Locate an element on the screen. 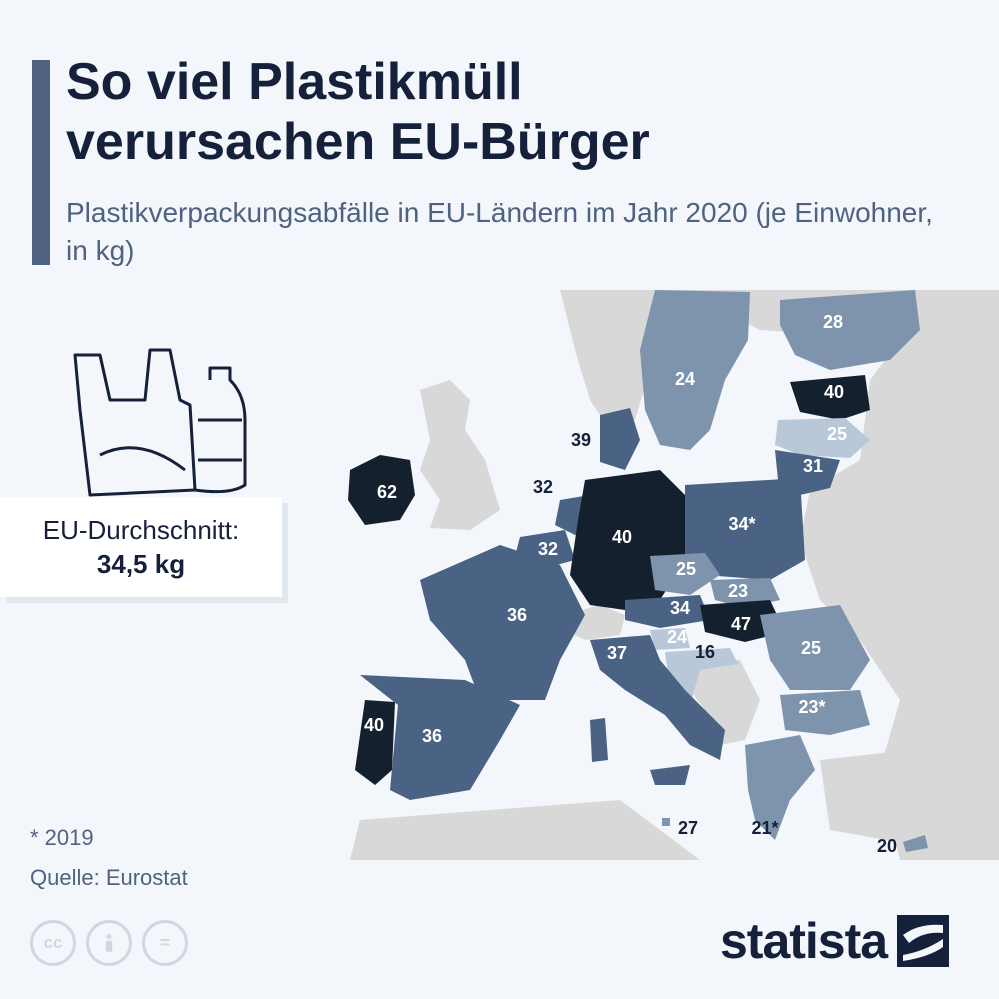 The height and width of the screenshot is (999, 999). map-turkey is located at coordinates (909, 800).